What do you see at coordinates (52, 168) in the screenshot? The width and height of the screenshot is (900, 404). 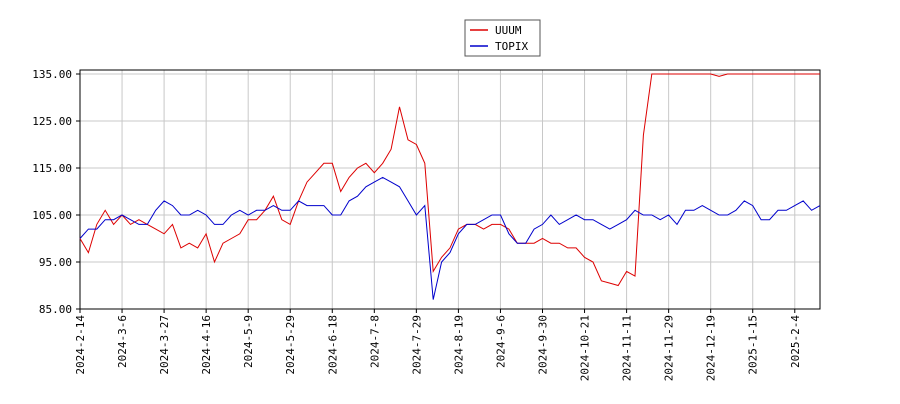 I see `y-tick-label: 115.00` at bounding box center [52, 168].